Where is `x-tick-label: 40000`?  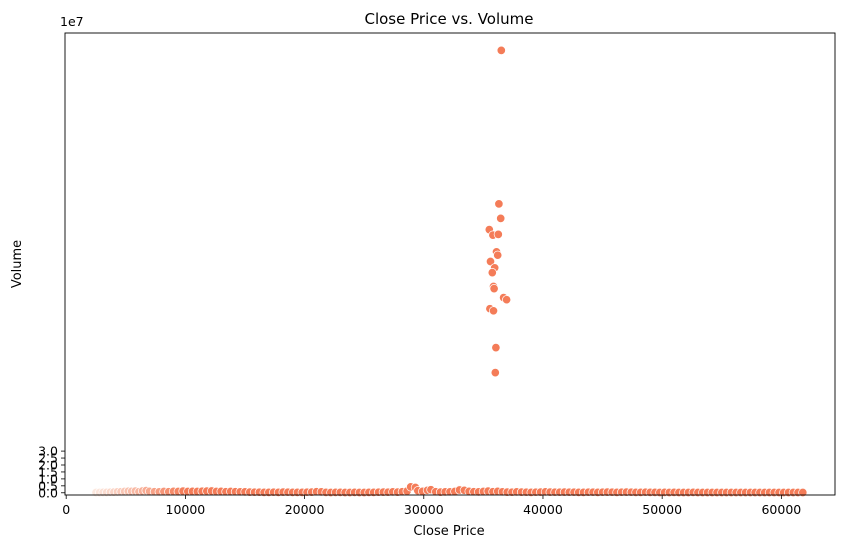 x-tick-label: 40000 is located at coordinates (543, 509).